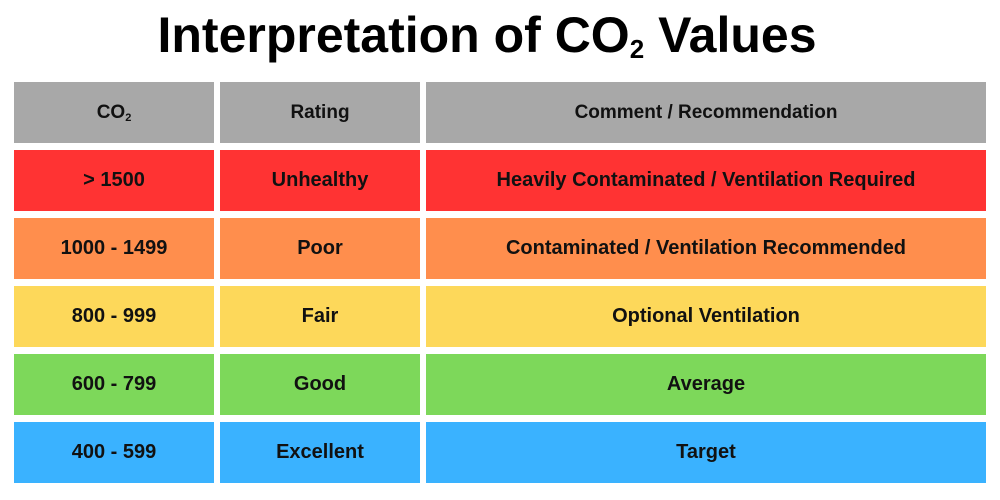  What do you see at coordinates (114, 384) in the screenshot?
I see `cell-range: 600 - 799` at bounding box center [114, 384].